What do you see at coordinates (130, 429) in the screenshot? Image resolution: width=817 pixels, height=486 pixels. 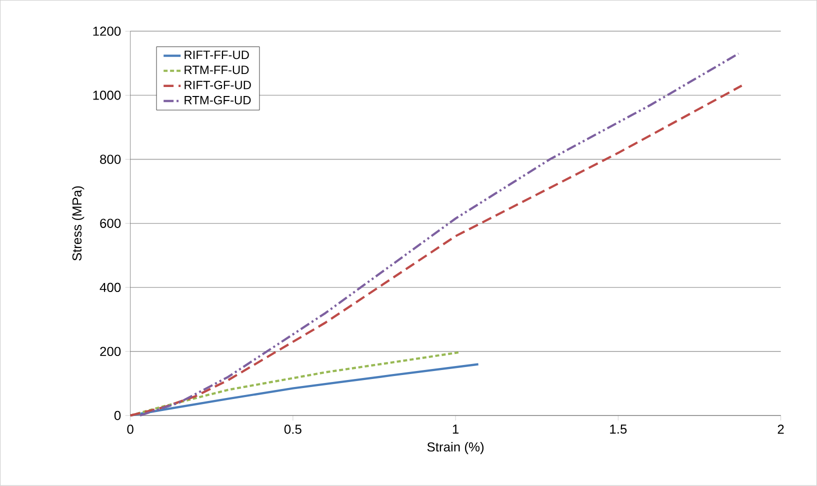 I see `x-tick-label: 0` at bounding box center [130, 429].